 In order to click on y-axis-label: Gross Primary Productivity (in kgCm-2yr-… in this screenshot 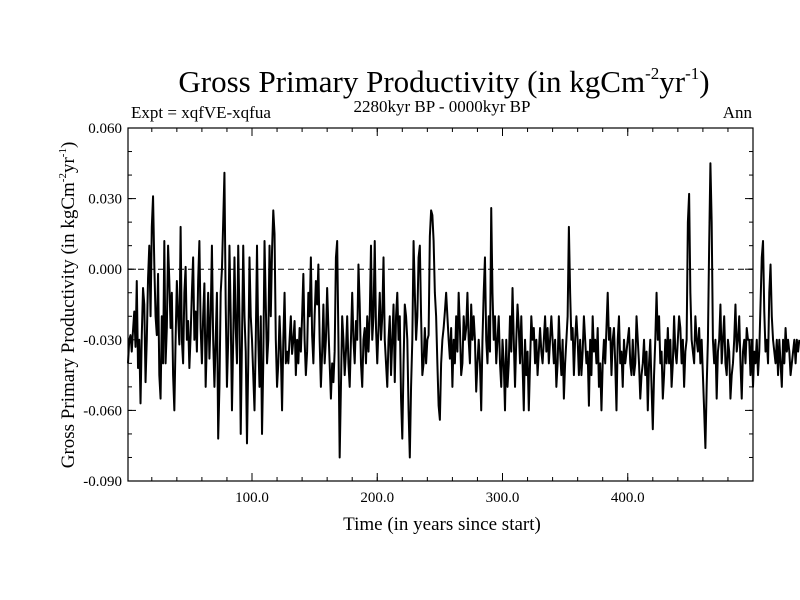, I will do `click(68, 305)`.